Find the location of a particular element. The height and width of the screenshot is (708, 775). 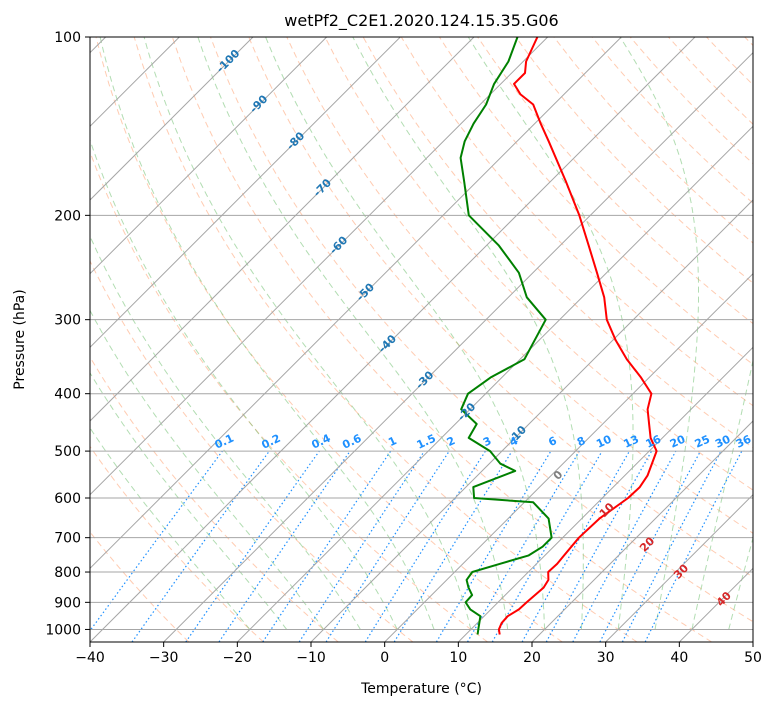

mixing-ratio-label: 30 is located at coordinates (723, 441).